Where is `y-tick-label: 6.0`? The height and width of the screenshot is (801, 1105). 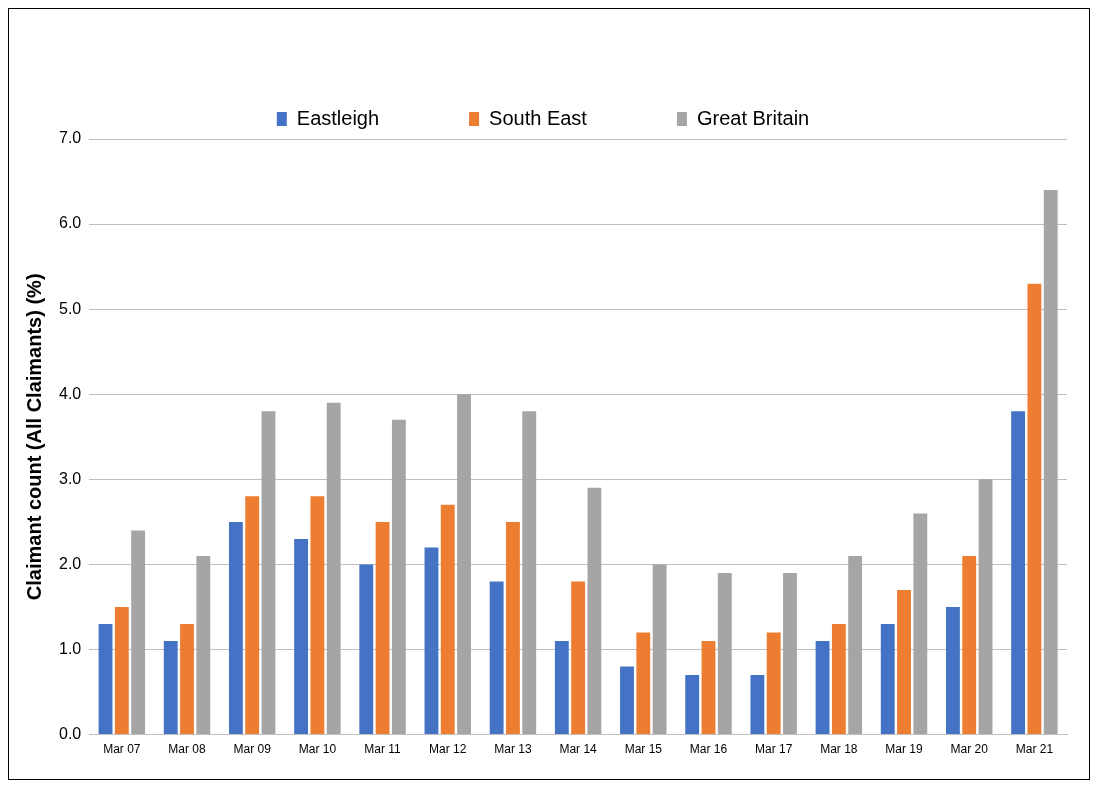
y-tick-label: 6.0 is located at coordinates (70, 223).